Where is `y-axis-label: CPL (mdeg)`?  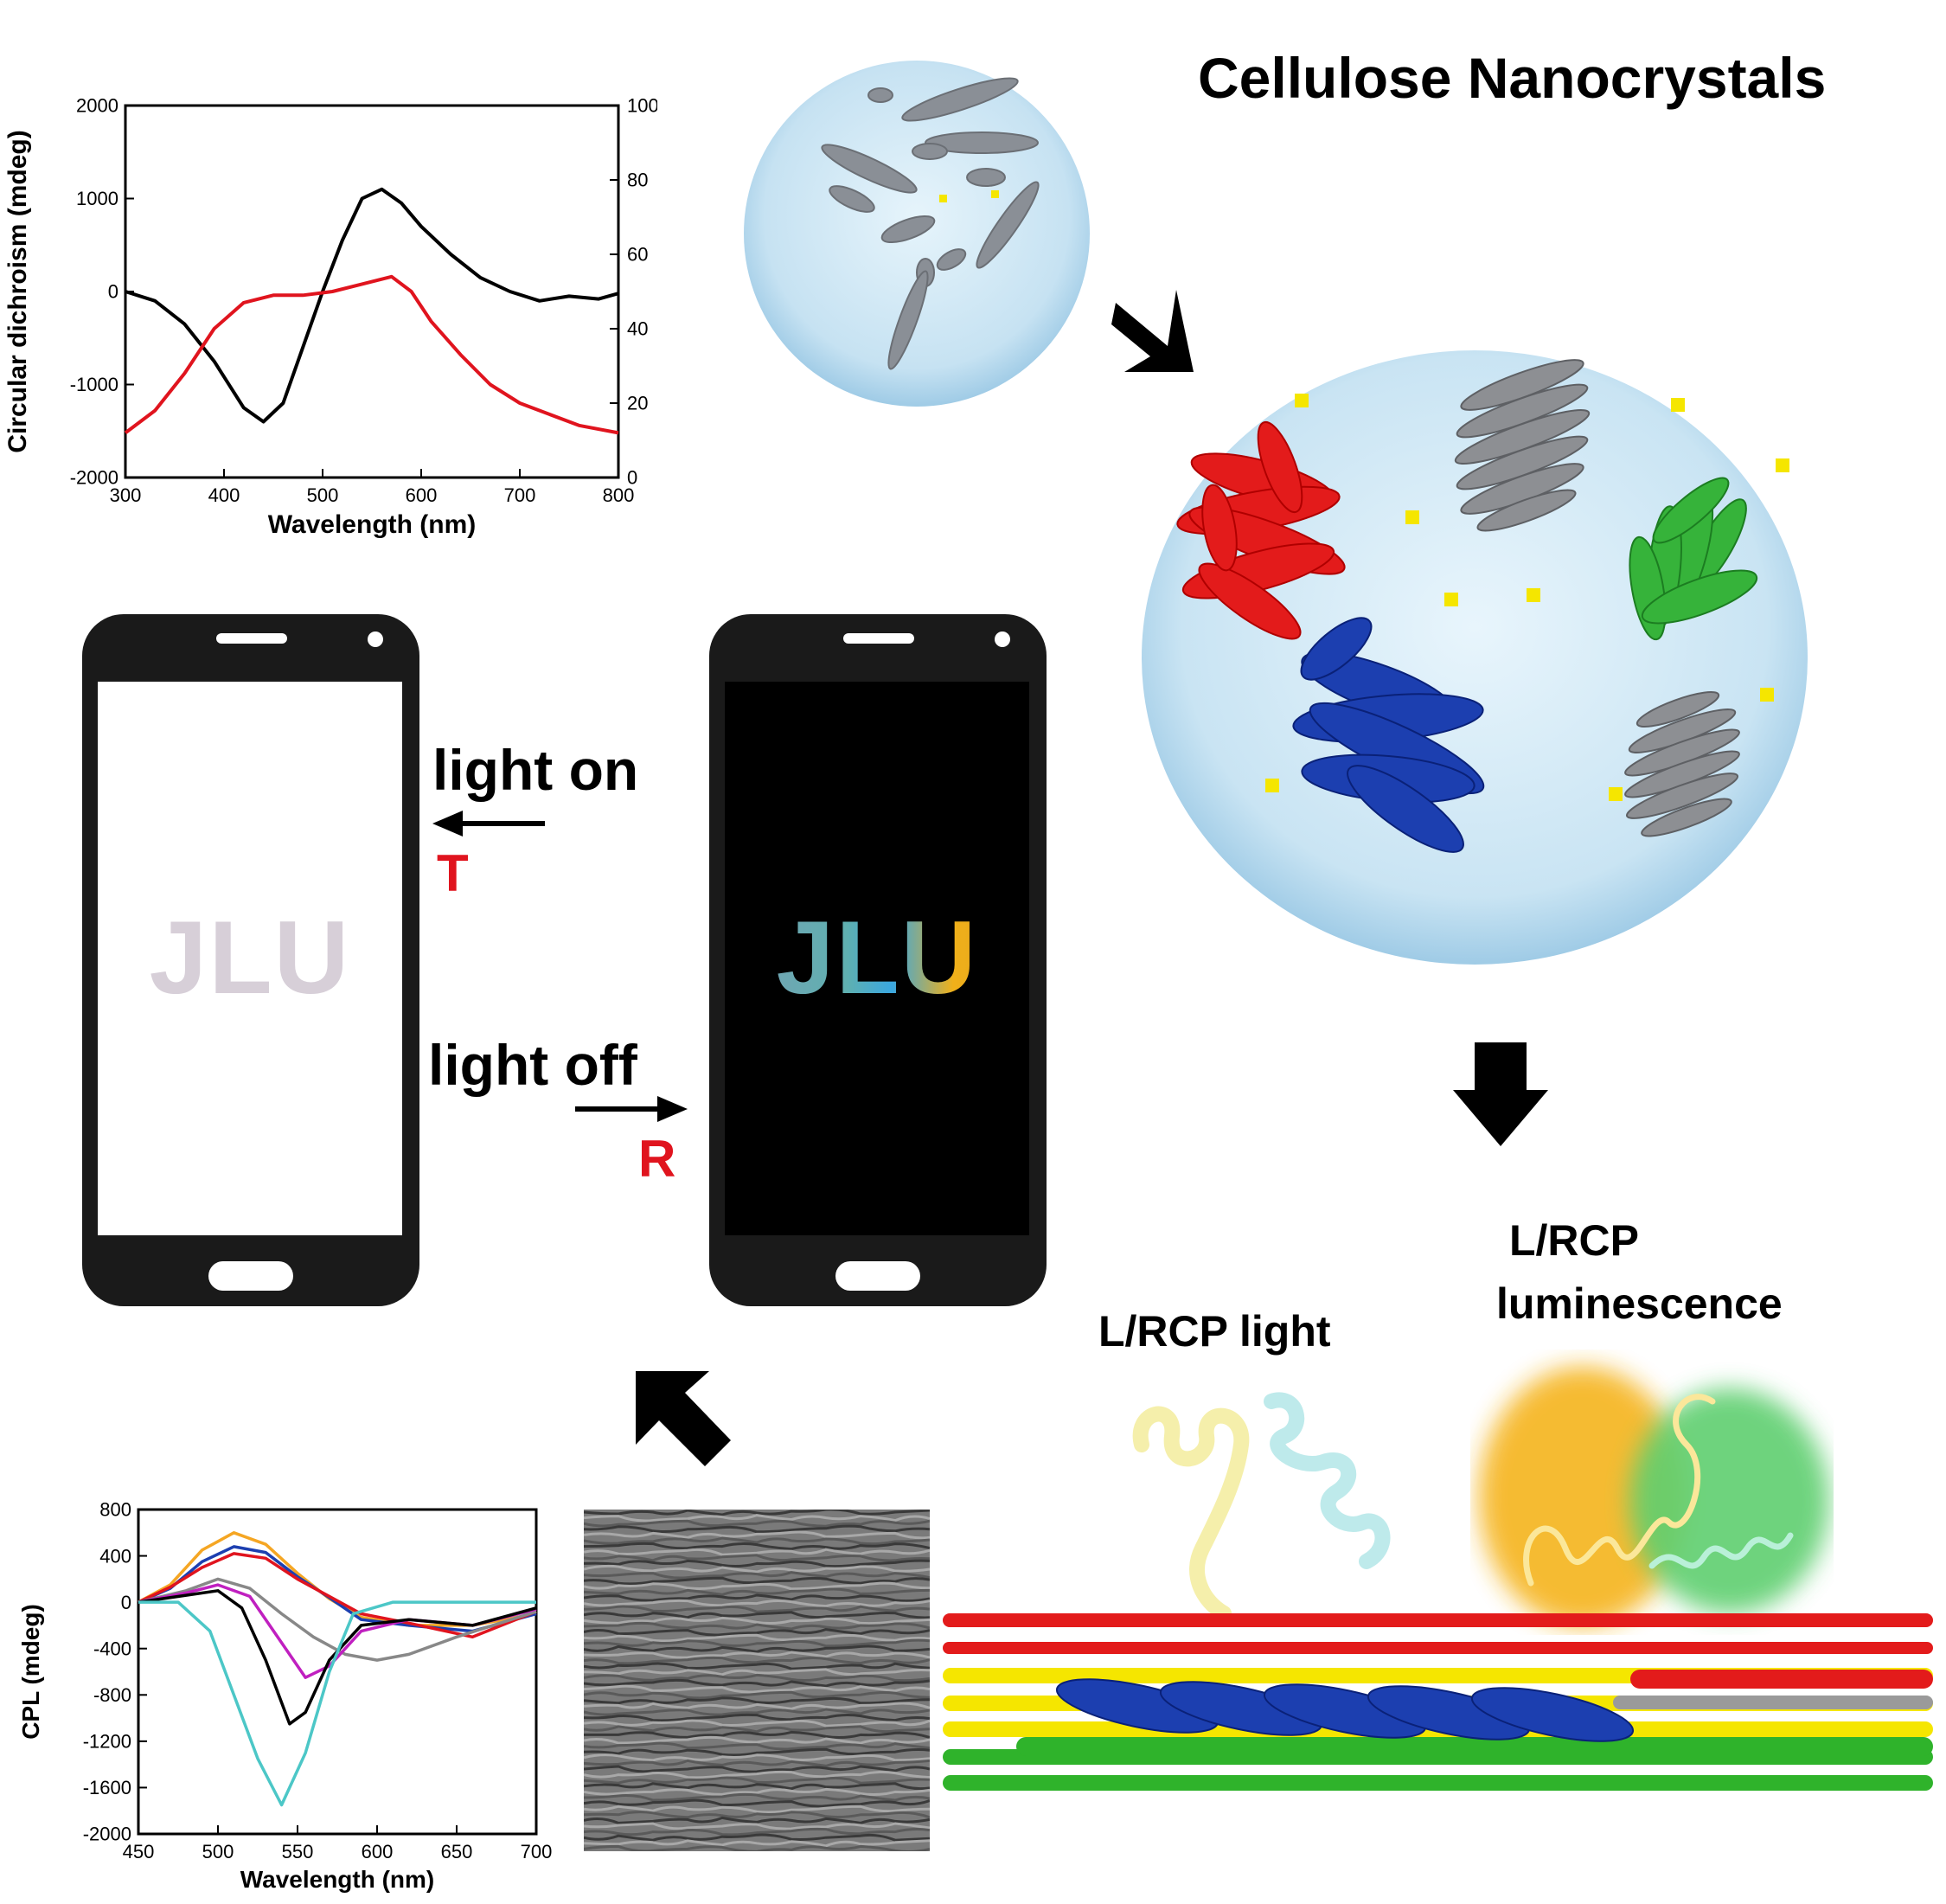
y-axis-label: CPL (mdeg) is located at coordinates (31, 1672).